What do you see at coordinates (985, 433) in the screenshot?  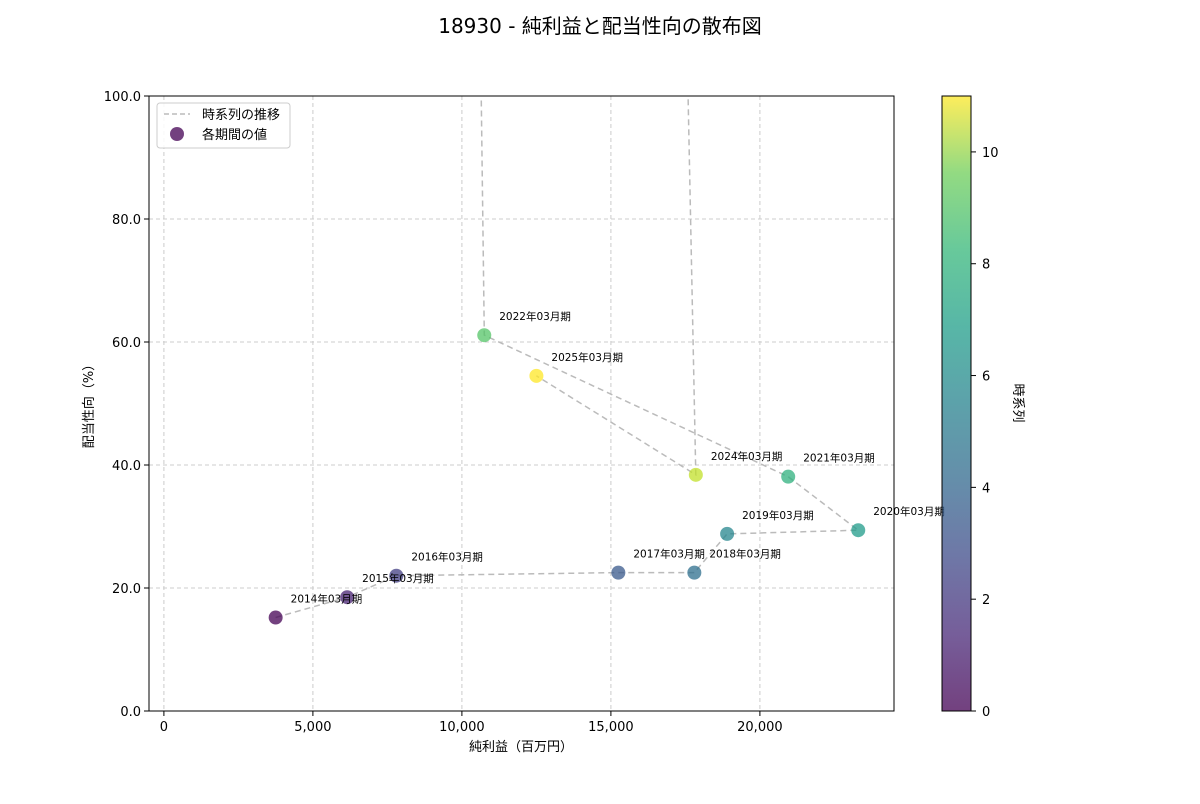 I see `colorbar-ticks: 0 2 4 6 8 10` at bounding box center [985, 433].